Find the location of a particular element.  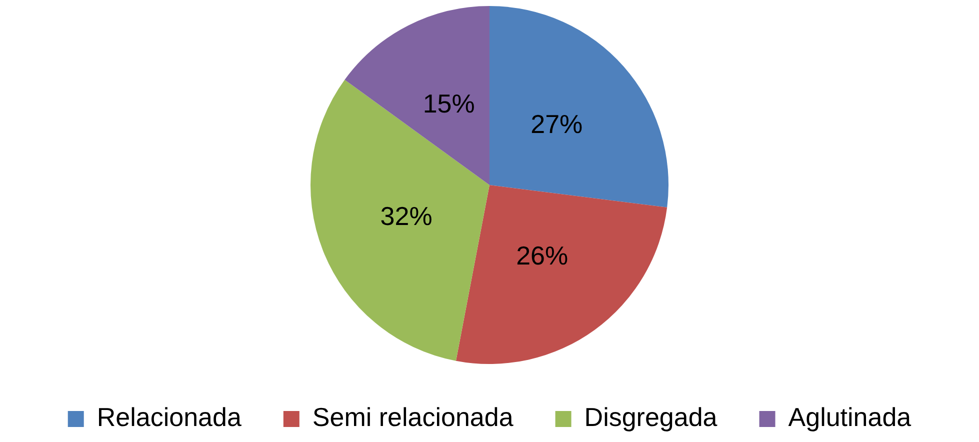

data-label: 32% is located at coordinates (406, 216).